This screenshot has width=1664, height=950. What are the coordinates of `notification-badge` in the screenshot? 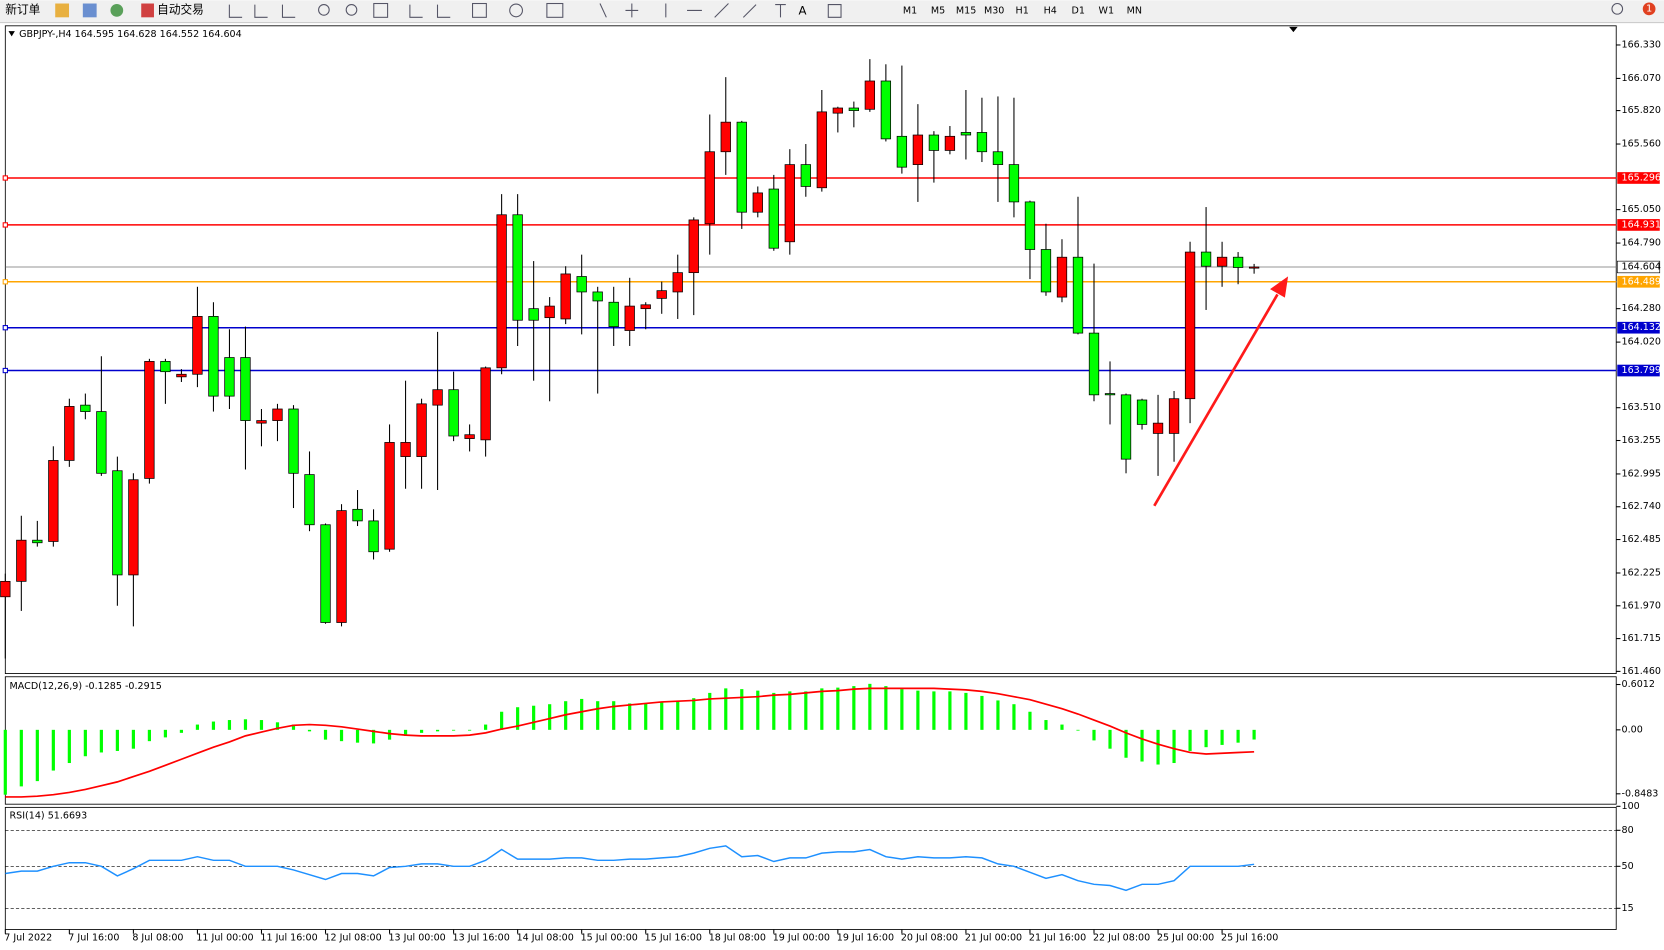 It's located at (1649, 9).